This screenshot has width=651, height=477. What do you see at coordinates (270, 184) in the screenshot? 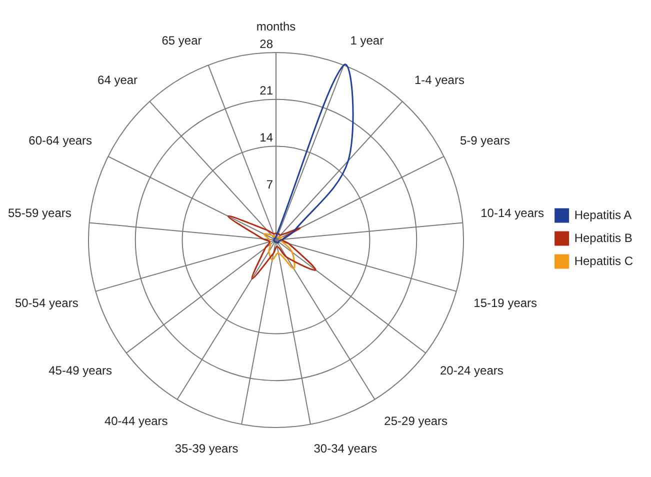
I see `y-tick-label: 7` at bounding box center [270, 184].